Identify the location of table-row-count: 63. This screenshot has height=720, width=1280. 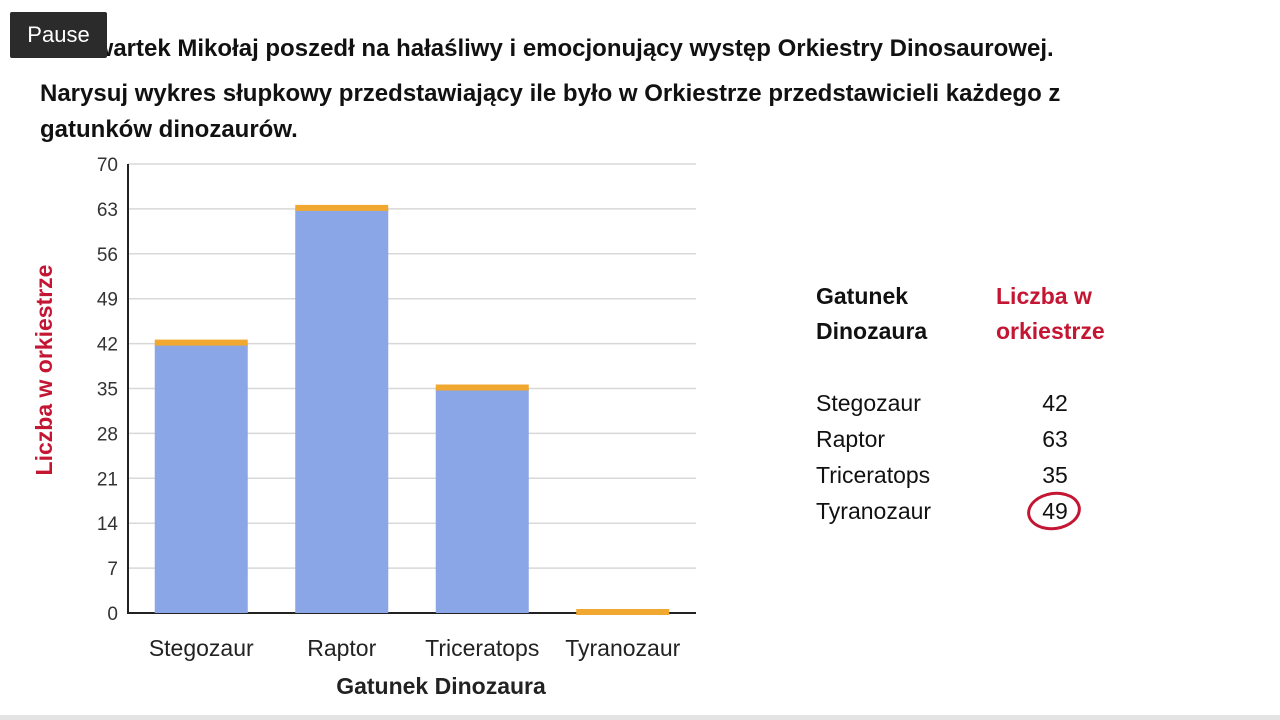
(1055, 439).